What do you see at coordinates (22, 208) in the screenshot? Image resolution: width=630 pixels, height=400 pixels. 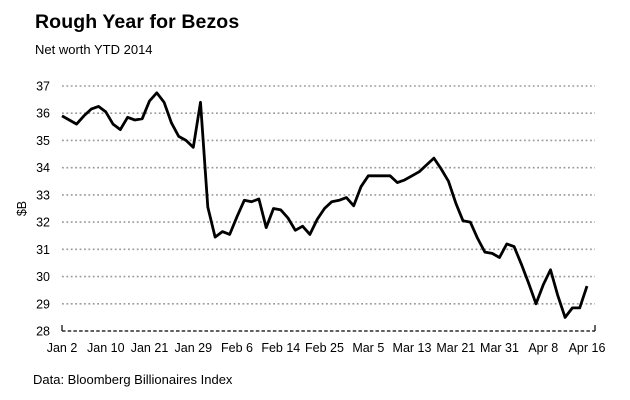 I see `y-axis-title: $B` at bounding box center [22, 208].